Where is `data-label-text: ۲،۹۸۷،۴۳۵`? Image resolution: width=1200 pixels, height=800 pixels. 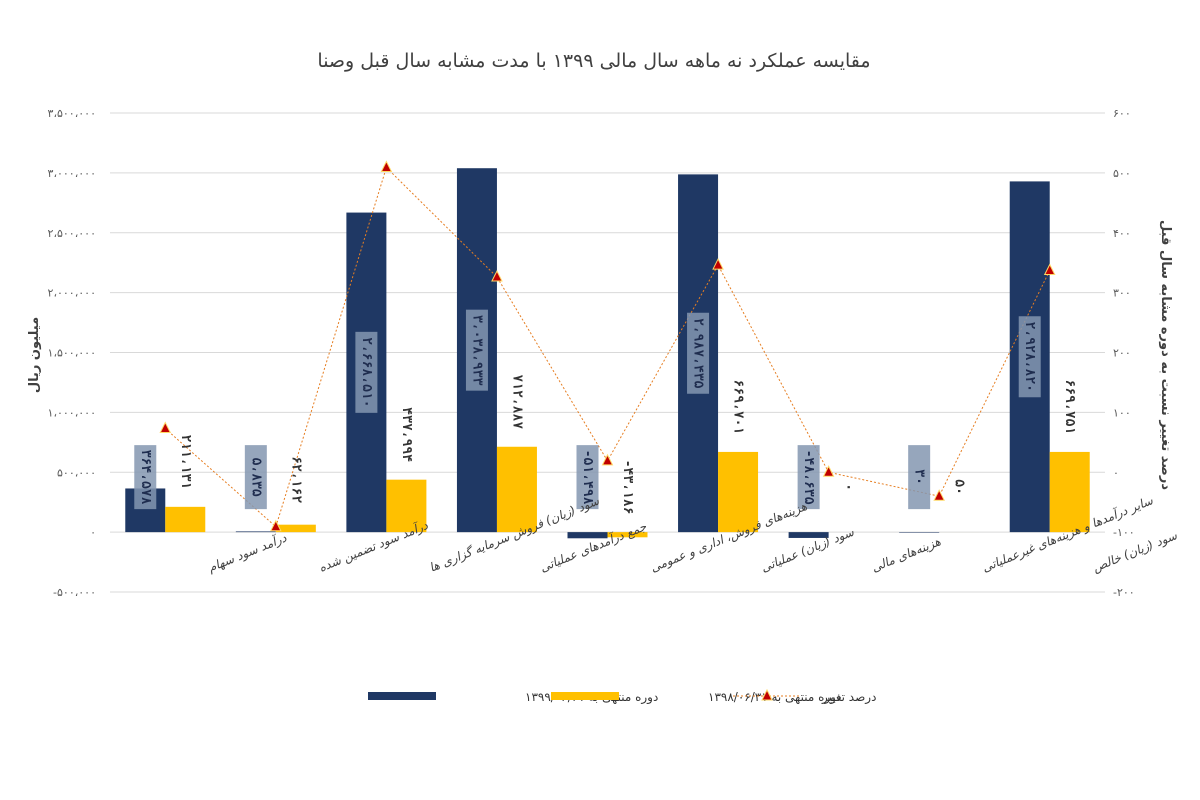
data-label-text: ۲،۹۸۷،۴۳۵ is located at coordinates (698, 353).